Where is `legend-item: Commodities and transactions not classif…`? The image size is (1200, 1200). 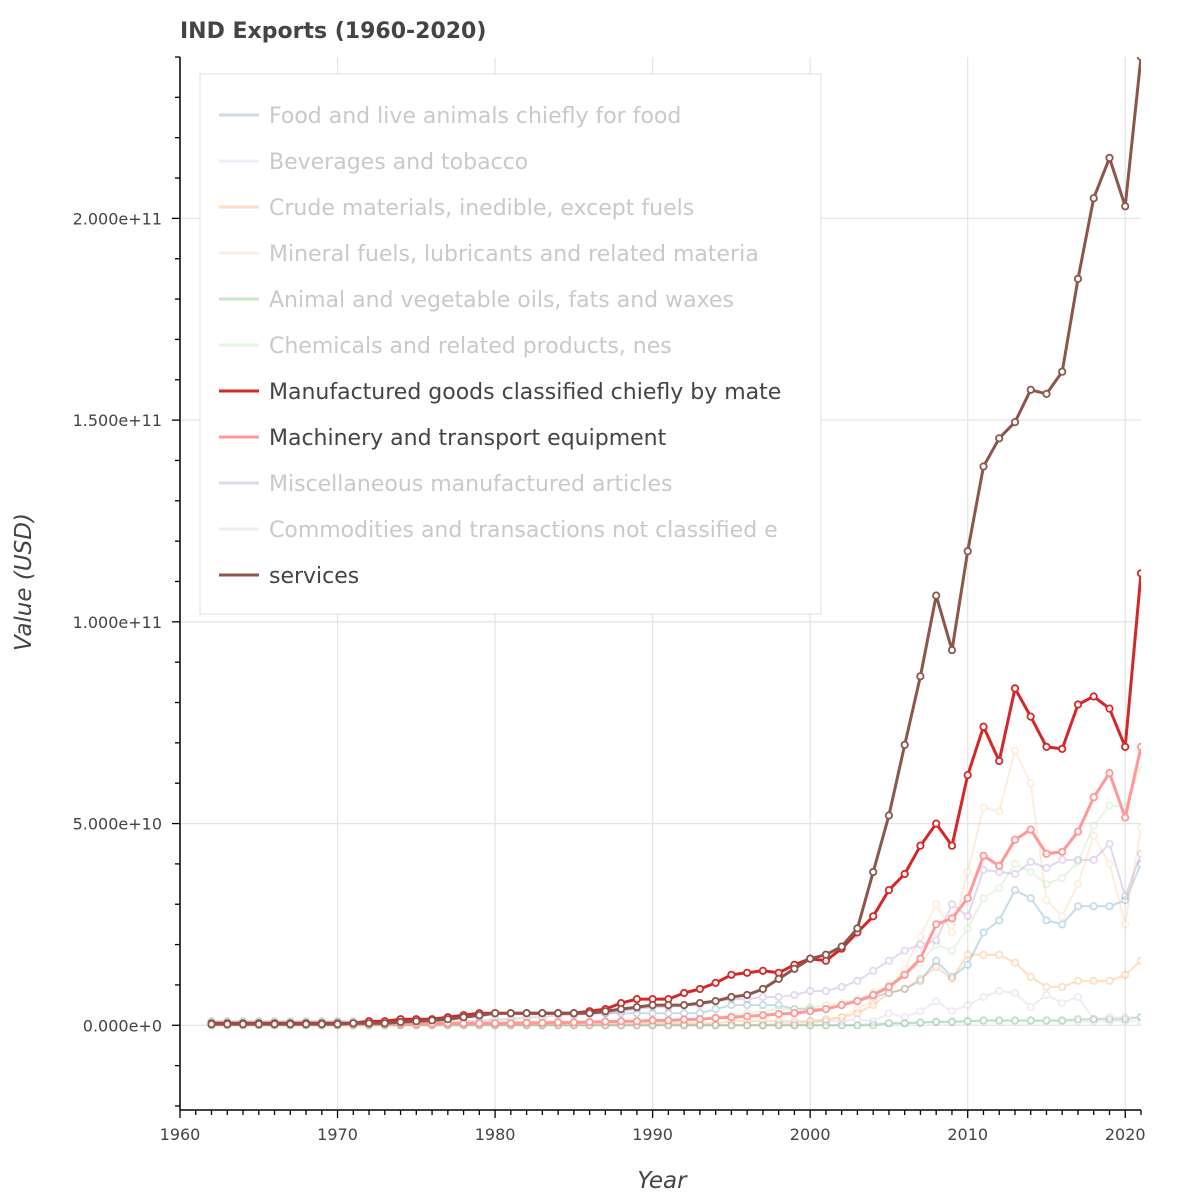 legend-item: Commodities and transactions not classif… is located at coordinates (498, 530).